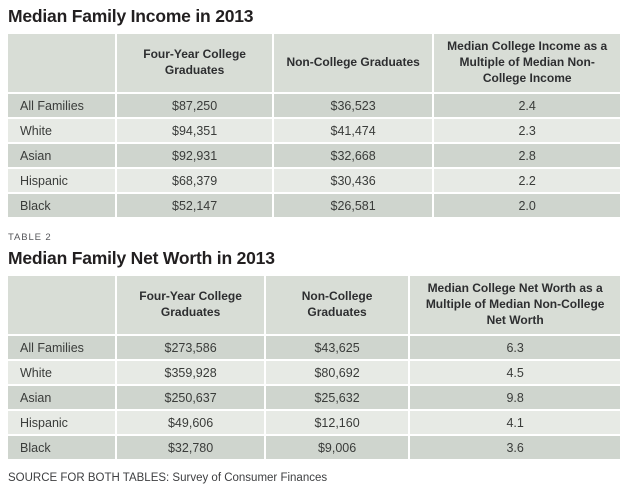 This screenshot has height=484, width=620. I want to click on table-row: White $359,928 $80,692 4.5, so click(314, 372).